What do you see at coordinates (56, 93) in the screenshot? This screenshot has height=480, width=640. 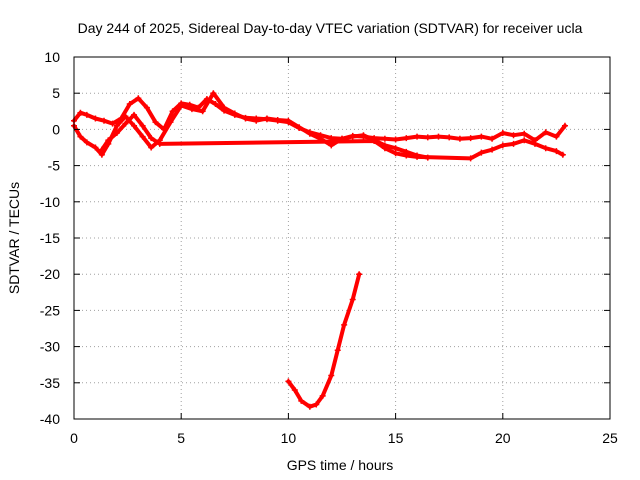 I see `y-tick-label: 5` at bounding box center [56, 93].